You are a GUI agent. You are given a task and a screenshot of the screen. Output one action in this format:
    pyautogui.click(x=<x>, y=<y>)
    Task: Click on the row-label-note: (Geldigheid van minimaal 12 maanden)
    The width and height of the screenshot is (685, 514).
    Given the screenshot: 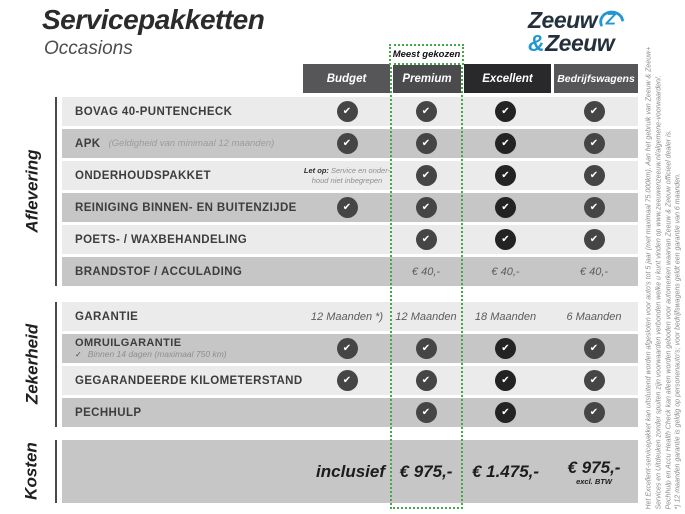 What is the action you would take?
    pyautogui.click(x=191, y=143)
    